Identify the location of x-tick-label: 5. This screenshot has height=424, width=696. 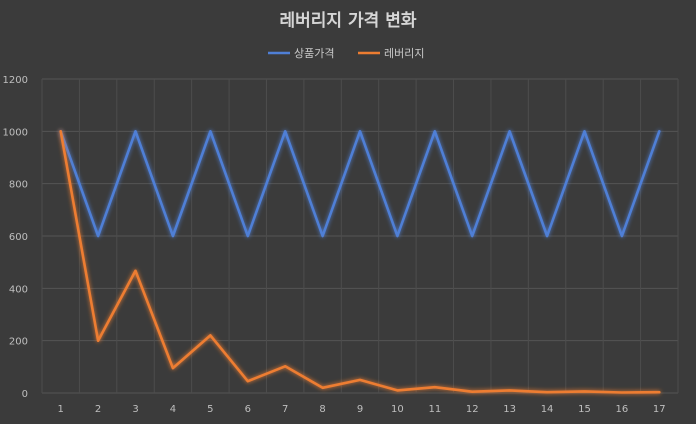
(210, 409).